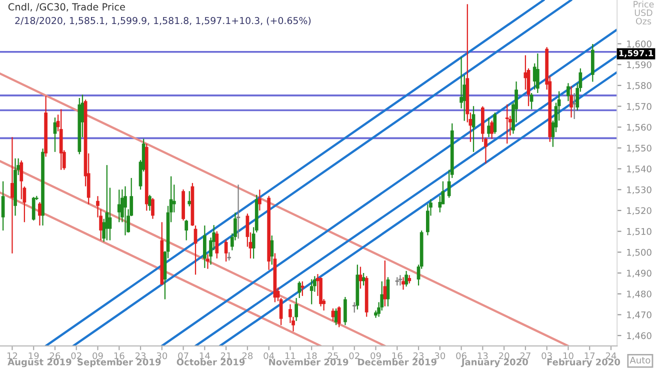 Image resolution: width=660 pixels, height=374 pixels. Describe the element at coordinates (483, 356) in the screenshot. I see `x-tick-label: 13` at that location.